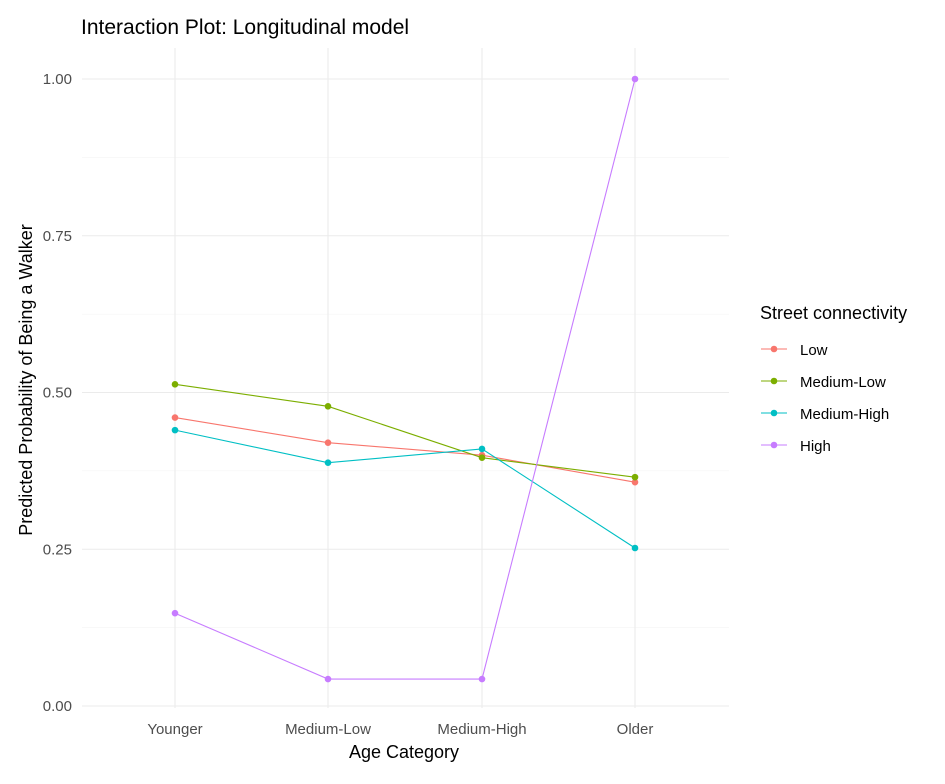 This screenshot has height=784, width=945. What do you see at coordinates (245, 27) in the screenshot?
I see `chart-title: Interaction Plot: Longitudinal model` at bounding box center [245, 27].